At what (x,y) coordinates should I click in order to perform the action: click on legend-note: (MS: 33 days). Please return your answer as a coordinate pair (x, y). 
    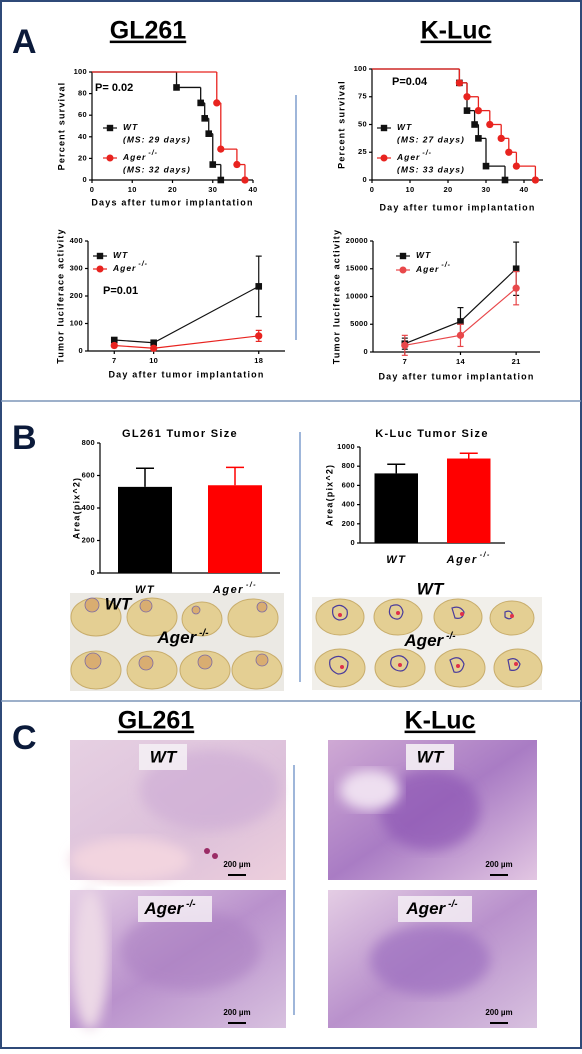
    Looking at the image, I should click on (431, 169).